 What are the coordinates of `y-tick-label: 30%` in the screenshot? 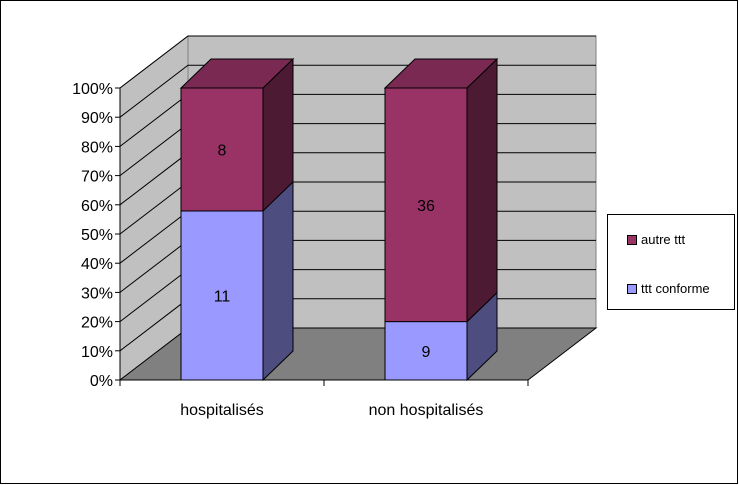 It's located at (97, 293).